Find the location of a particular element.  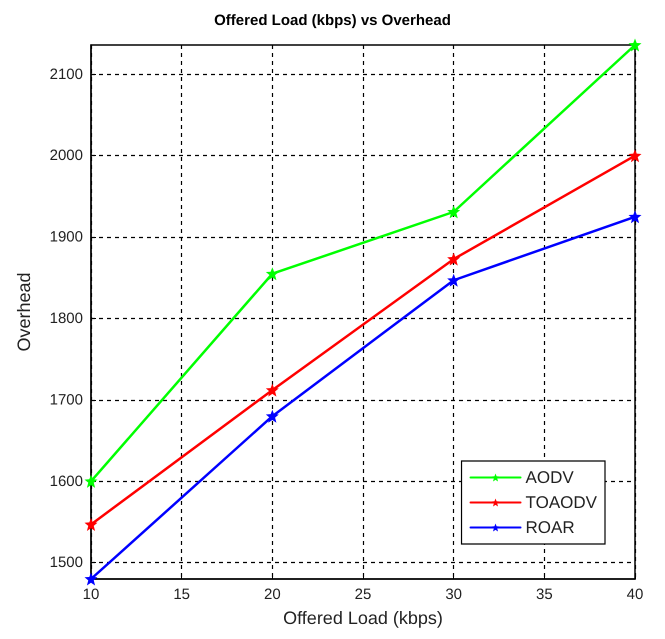

legend-label: ROAR is located at coordinates (550, 527).